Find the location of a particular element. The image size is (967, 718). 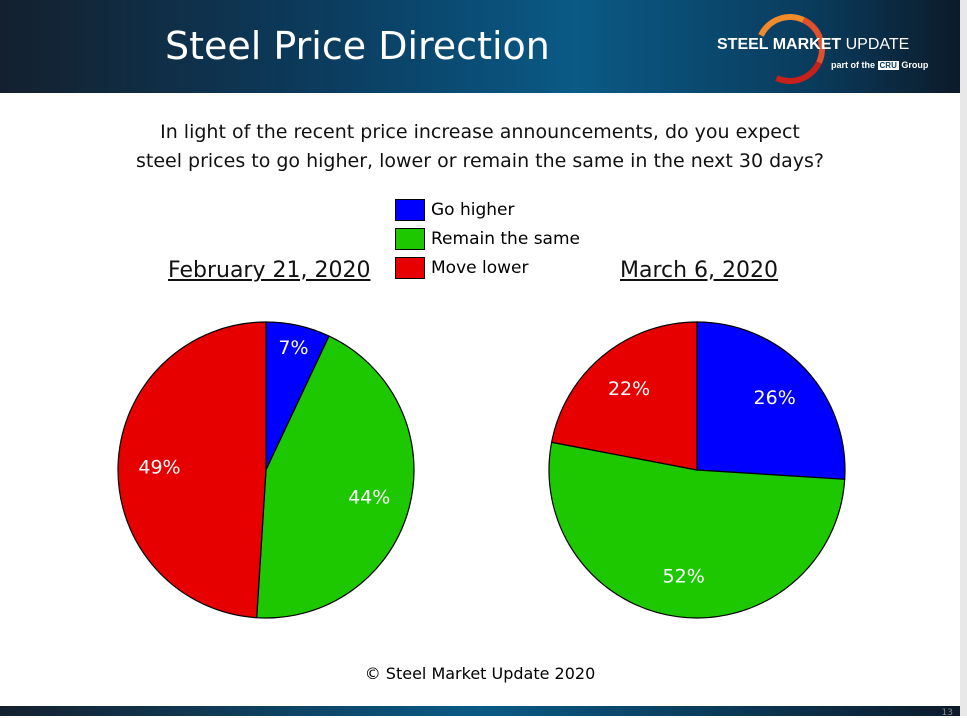

legend-item: Go higher is located at coordinates (487, 209).